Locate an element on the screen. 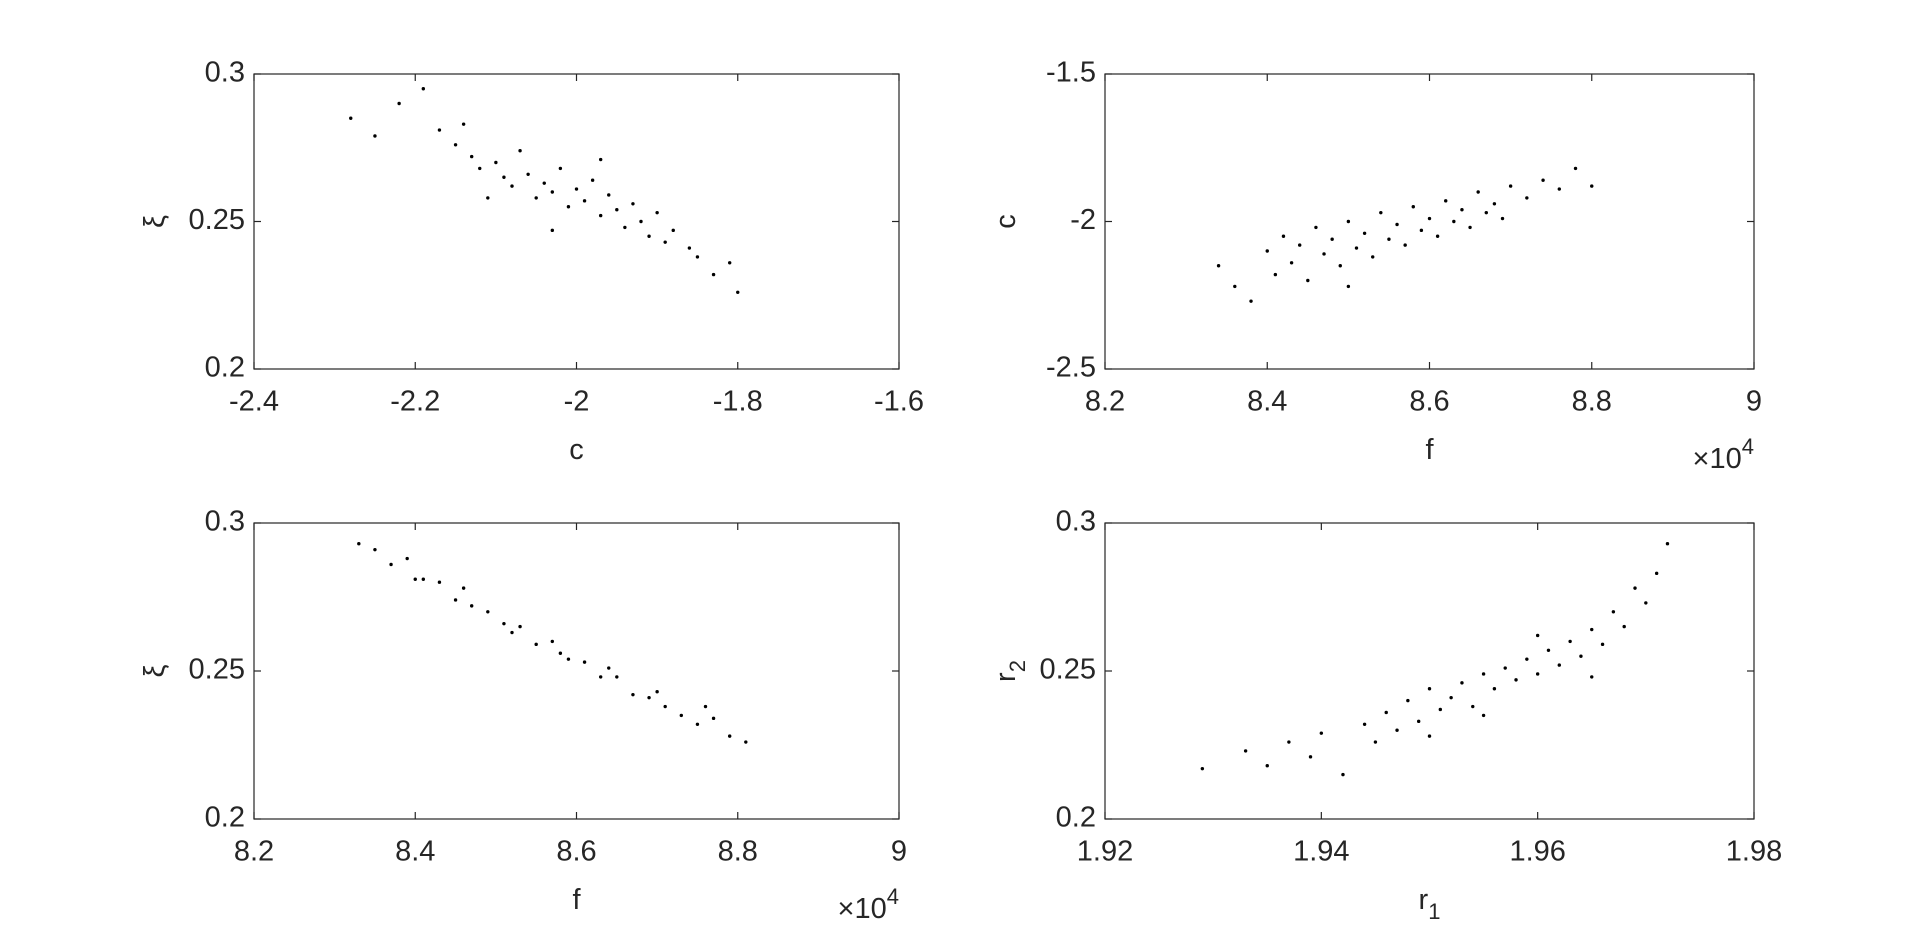  x-axis-label-main: f is located at coordinates (576, 900).